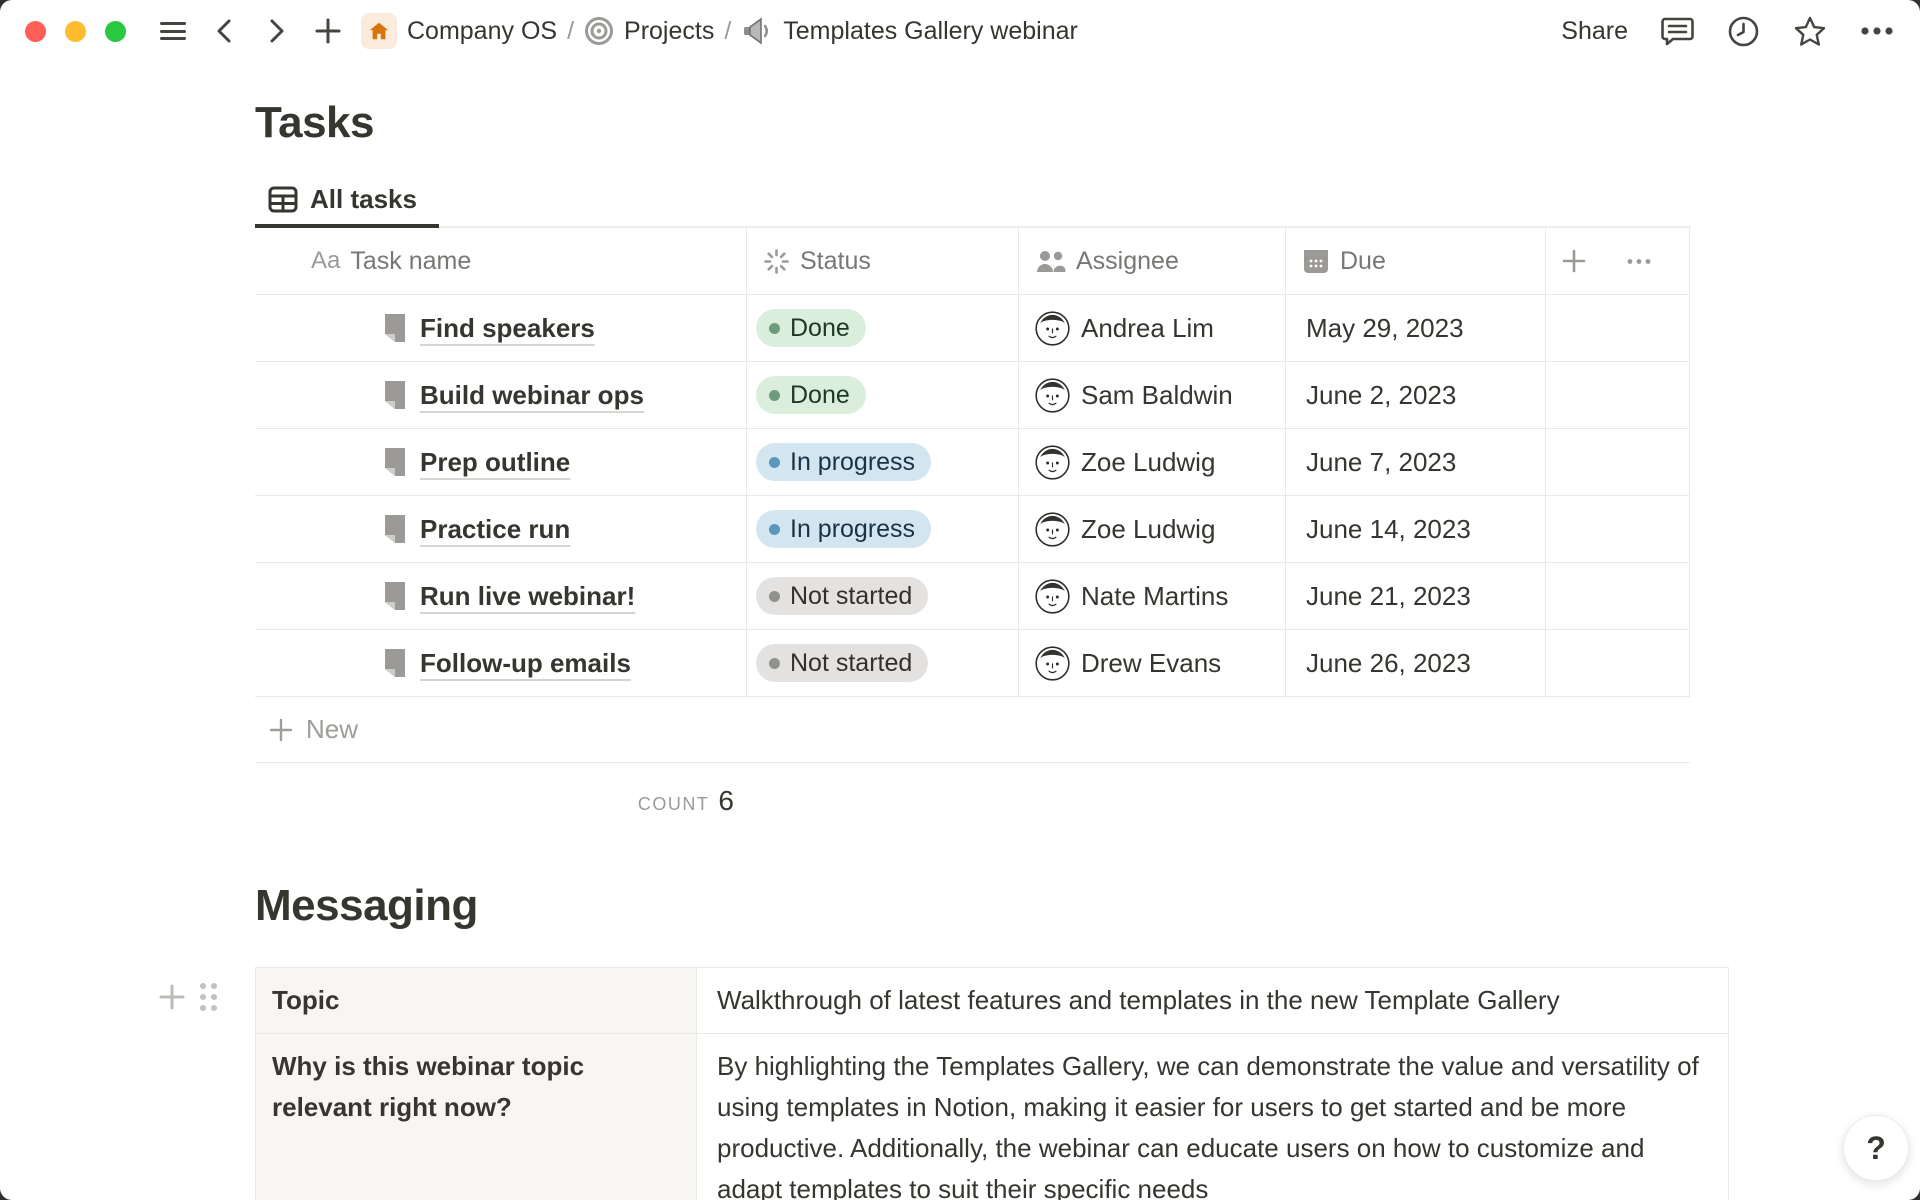 The image size is (1920, 1200). What do you see at coordinates (1415, 462) in the screenshot?
I see `due-date-cell: June 7, 2023` at bounding box center [1415, 462].